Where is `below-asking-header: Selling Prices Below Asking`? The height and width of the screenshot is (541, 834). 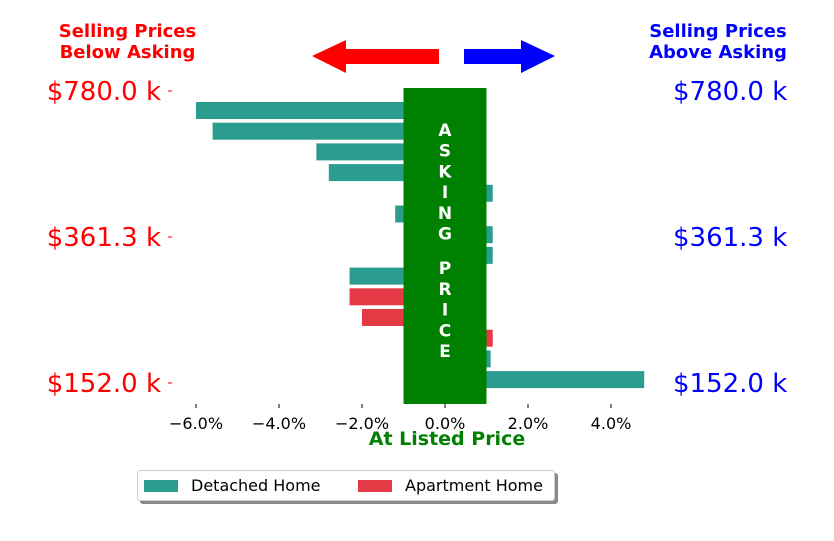
below-asking-header: Selling Prices Below Asking is located at coordinates (127, 42).